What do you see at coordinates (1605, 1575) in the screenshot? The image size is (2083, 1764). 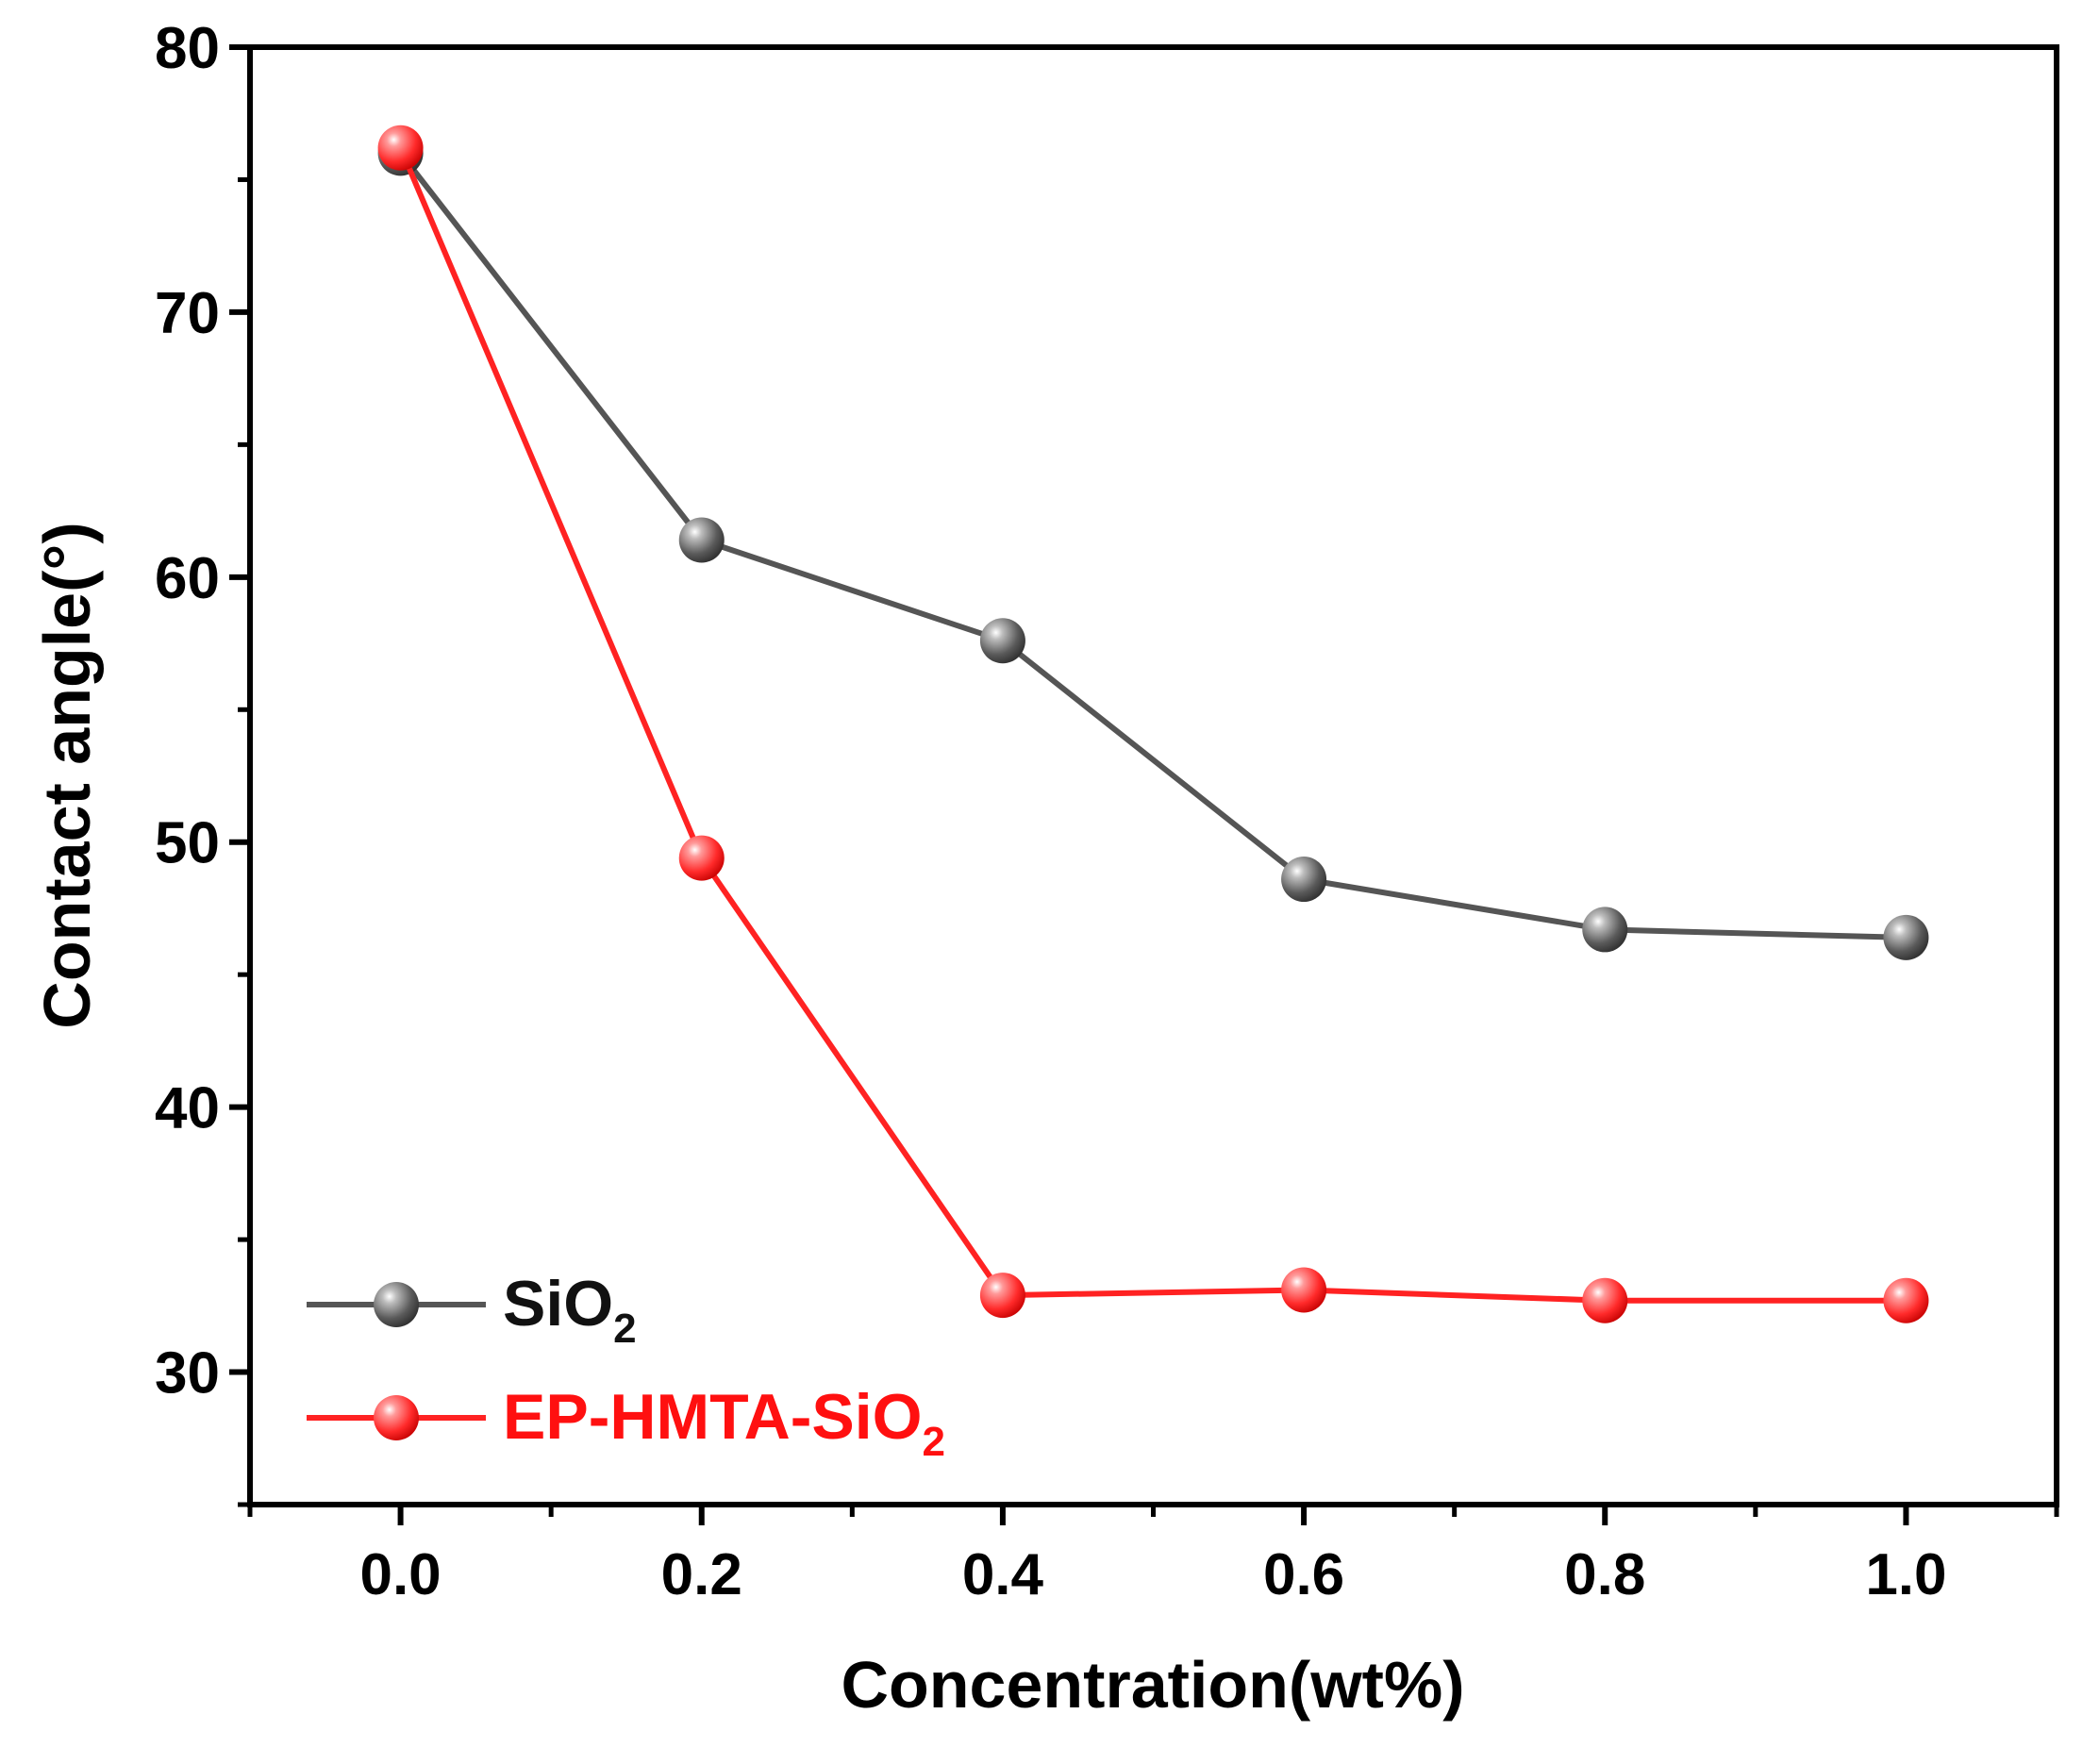 I see `x-tick-label: 0.8` at bounding box center [1605, 1575].